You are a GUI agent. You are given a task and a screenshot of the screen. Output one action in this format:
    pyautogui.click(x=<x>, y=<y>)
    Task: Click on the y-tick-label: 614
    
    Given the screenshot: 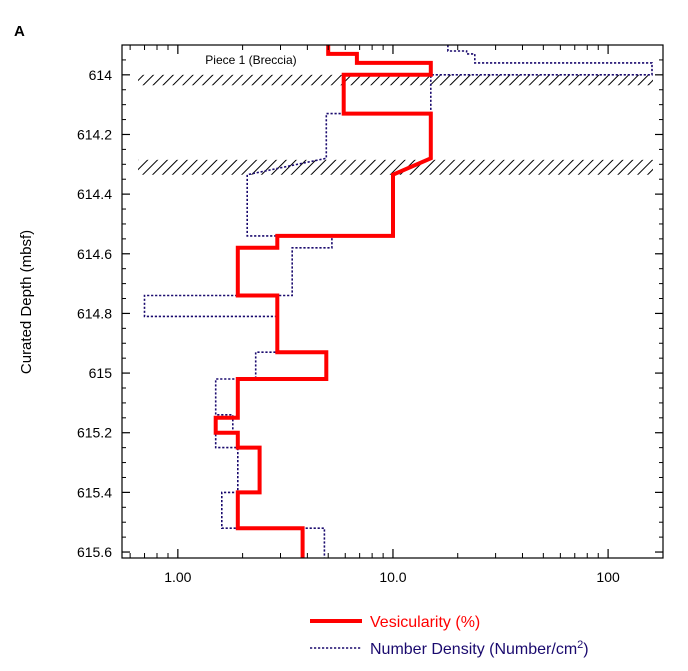 What is the action you would take?
    pyautogui.click(x=101, y=75)
    